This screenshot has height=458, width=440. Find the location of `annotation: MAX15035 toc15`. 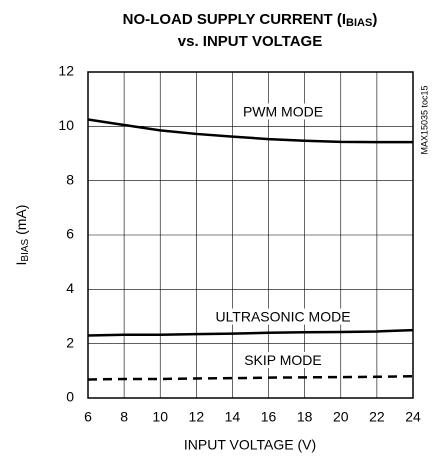

annotation: MAX15035 toc15 is located at coordinates (424, 119).